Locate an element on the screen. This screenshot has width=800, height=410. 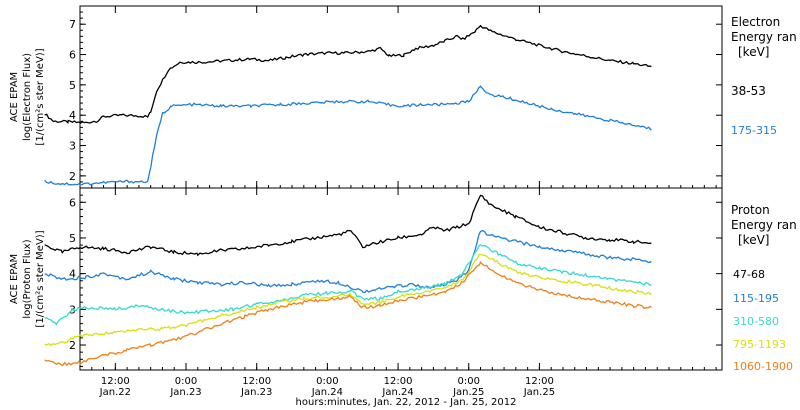
electron-ylabel-line3: [1/(cm²s ster MeV)] is located at coordinates (40, 96).